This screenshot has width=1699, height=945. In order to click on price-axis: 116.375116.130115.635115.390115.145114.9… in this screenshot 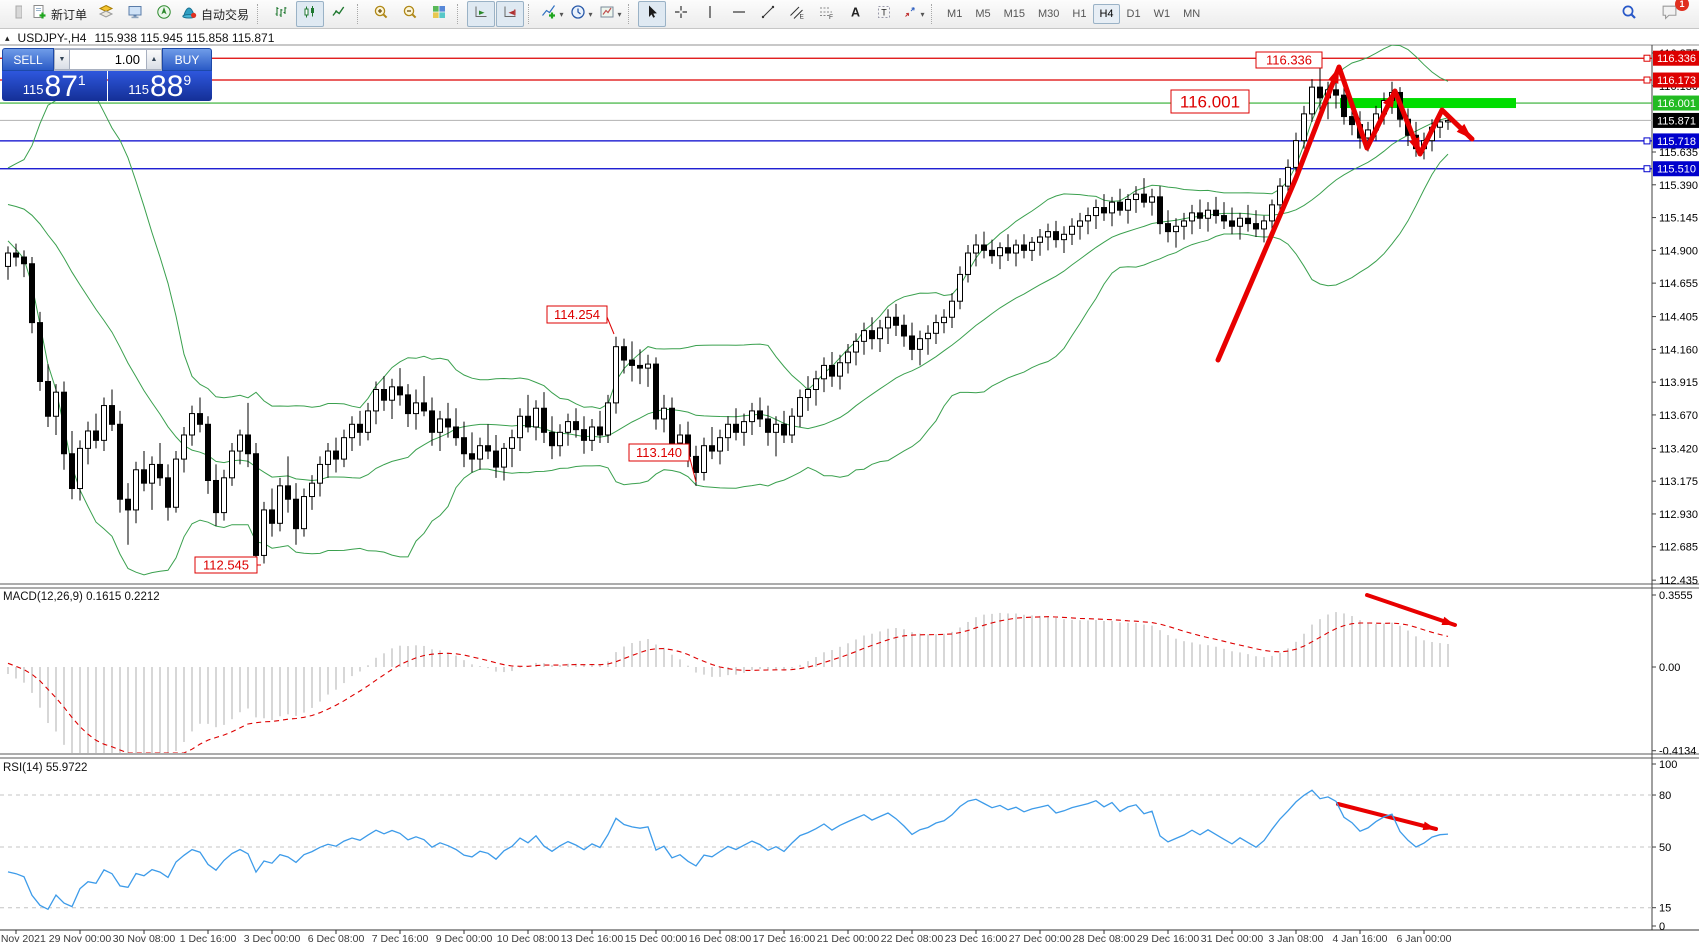, I will do `click(1675, 317)`.